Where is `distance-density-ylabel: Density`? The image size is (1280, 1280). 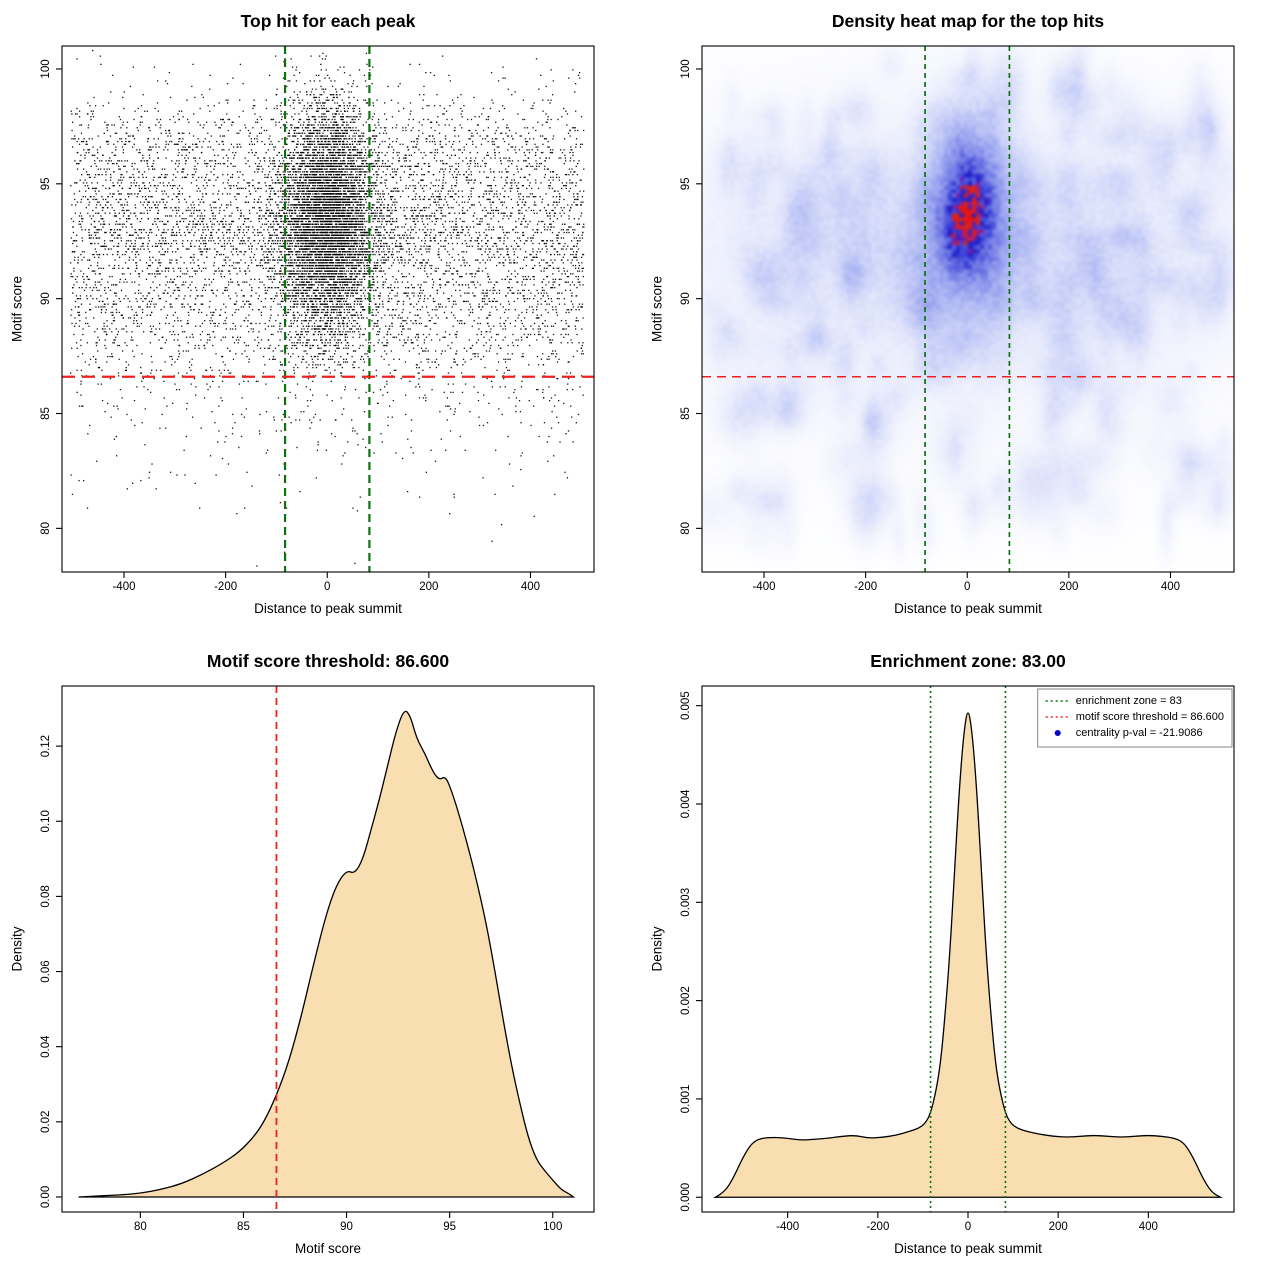 distance-density-ylabel: Density is located at coordinates (657, 949).